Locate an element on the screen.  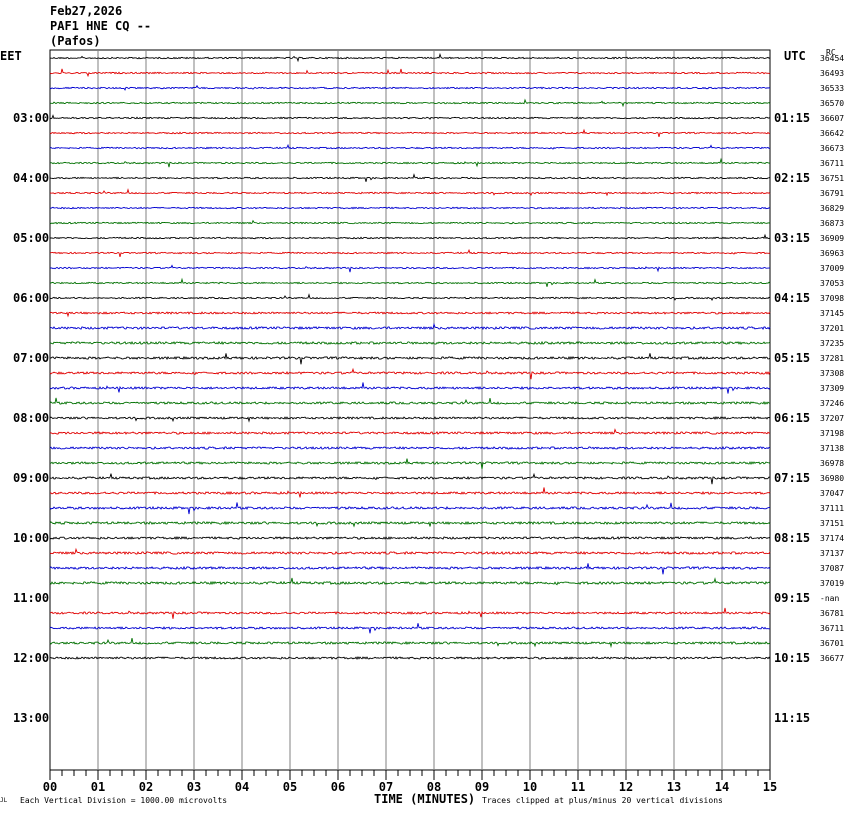
row-value: 37019 is located at coordinates (832, 583).